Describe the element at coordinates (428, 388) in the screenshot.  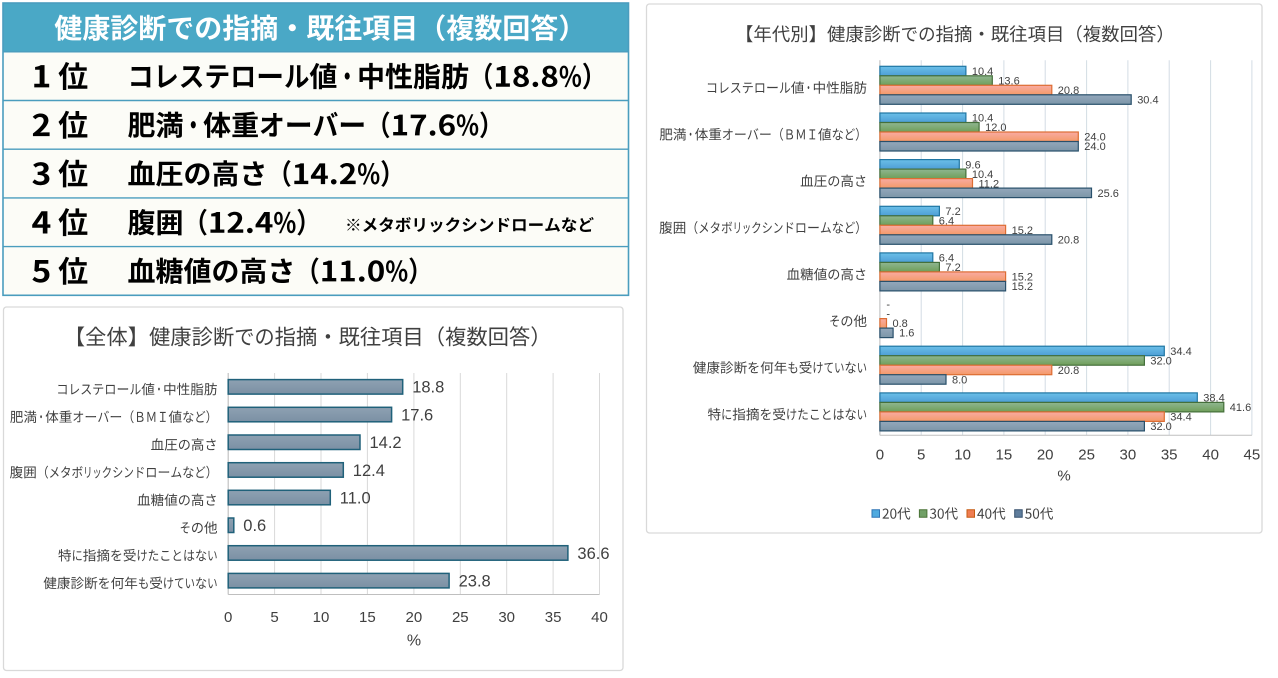
I see `svg-text: 18.8` at that location.